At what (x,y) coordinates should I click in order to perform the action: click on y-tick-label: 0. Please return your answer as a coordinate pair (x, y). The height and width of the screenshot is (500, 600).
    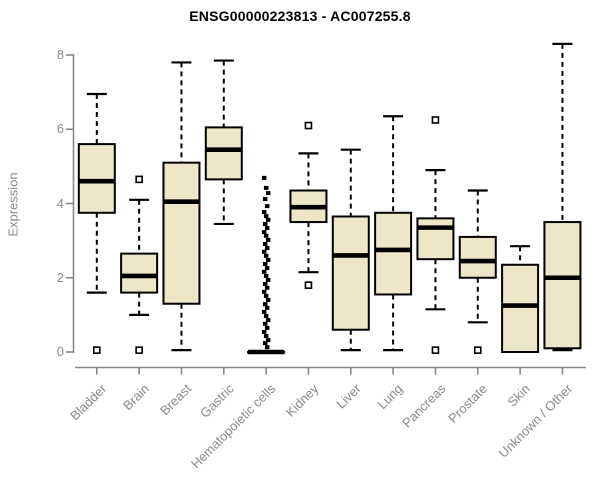
    Looking at the image, I should click on (60, 351).